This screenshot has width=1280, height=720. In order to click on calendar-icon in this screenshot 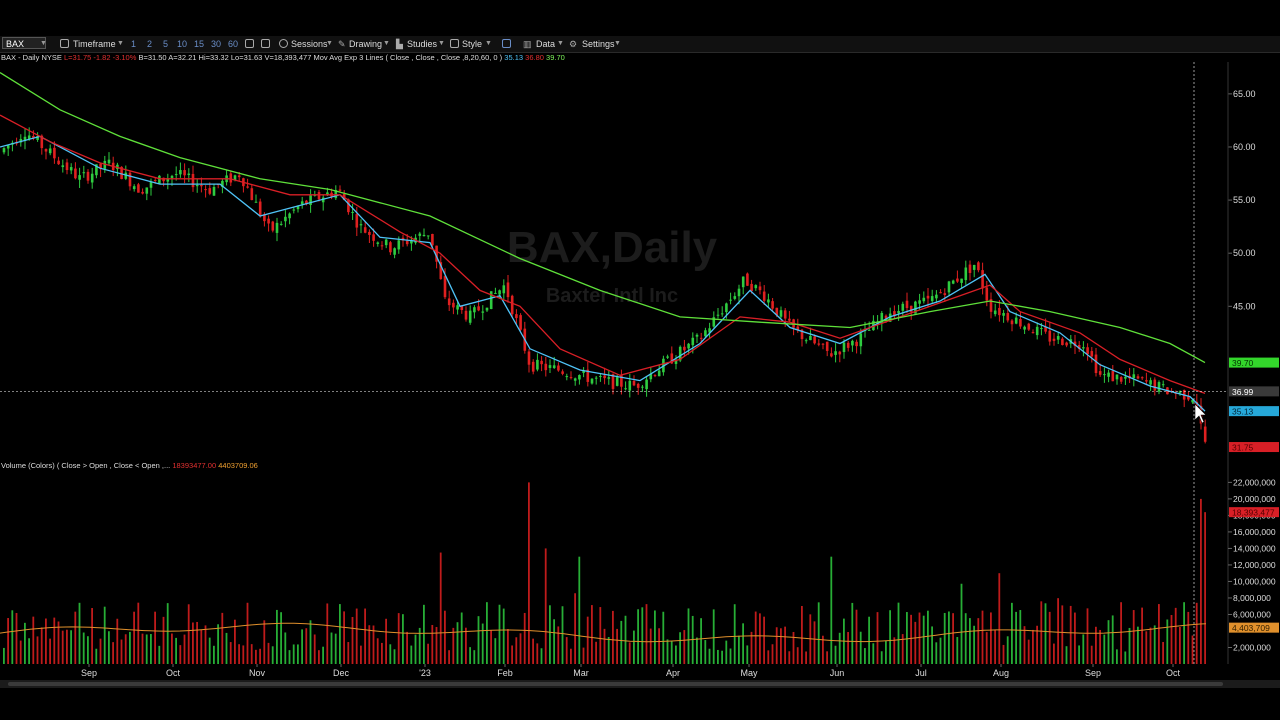, I will do `click(249, 43)`.